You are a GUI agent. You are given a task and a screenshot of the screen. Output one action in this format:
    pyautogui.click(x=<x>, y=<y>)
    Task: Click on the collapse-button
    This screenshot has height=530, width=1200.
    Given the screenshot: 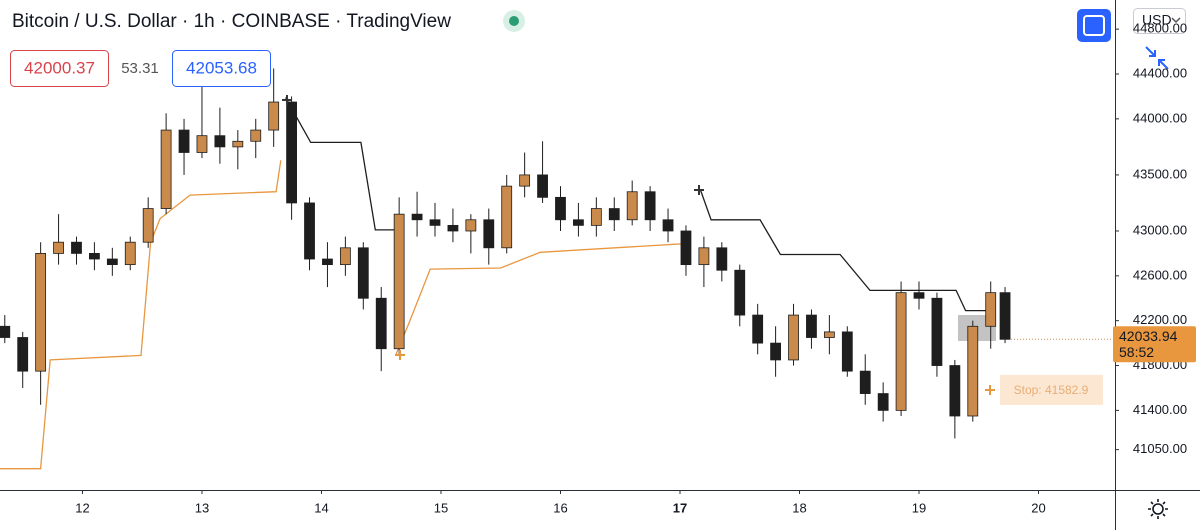 What is the action you would take?
    pyautogui.click(x=1157, y=58)
    